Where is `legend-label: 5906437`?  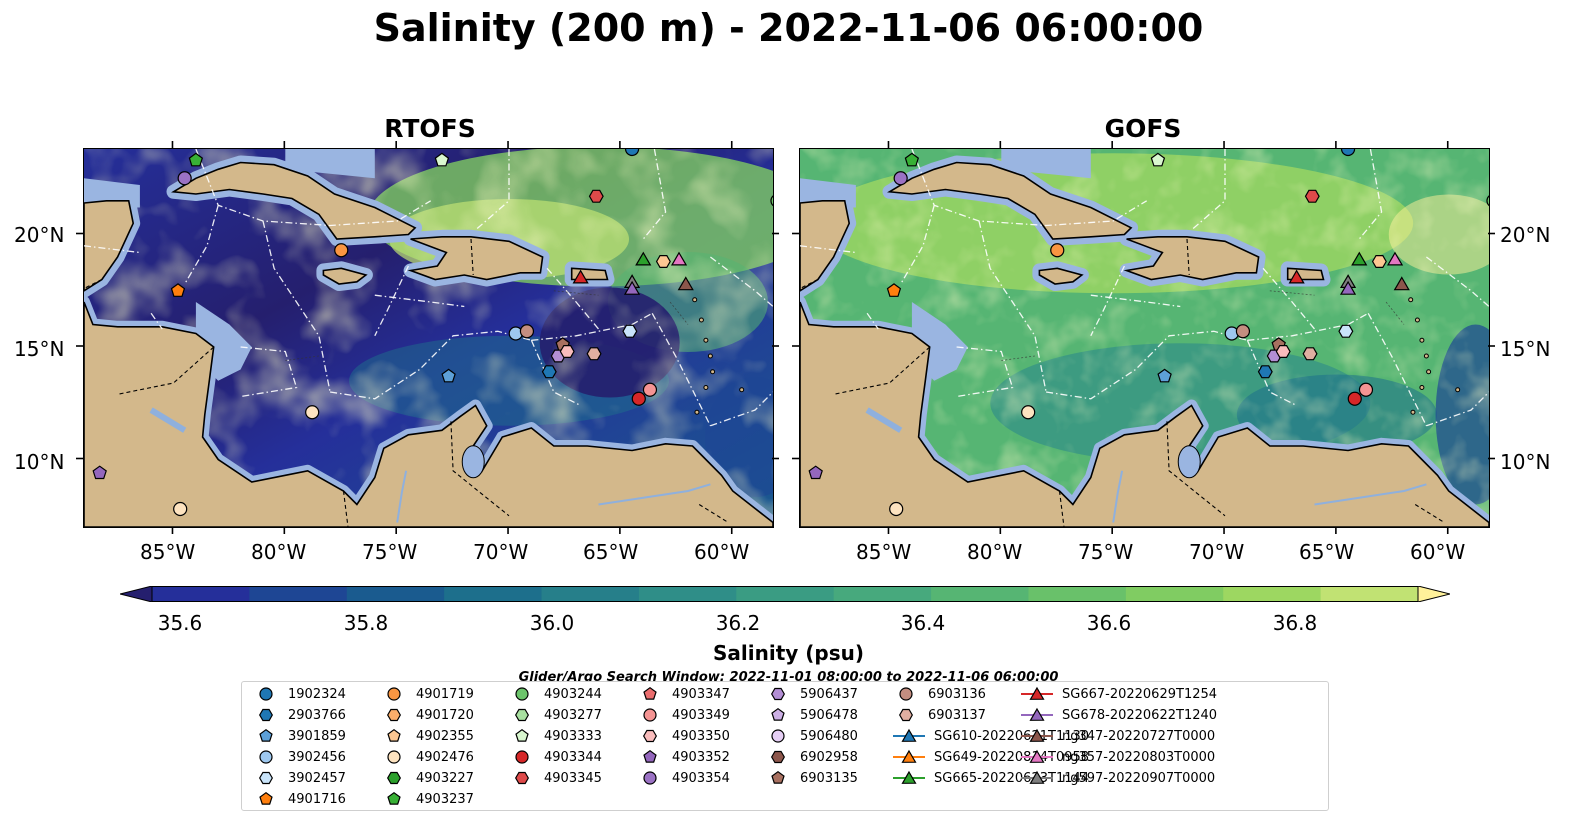
legend-label: 5906437 is located at coordinates (829, 694).